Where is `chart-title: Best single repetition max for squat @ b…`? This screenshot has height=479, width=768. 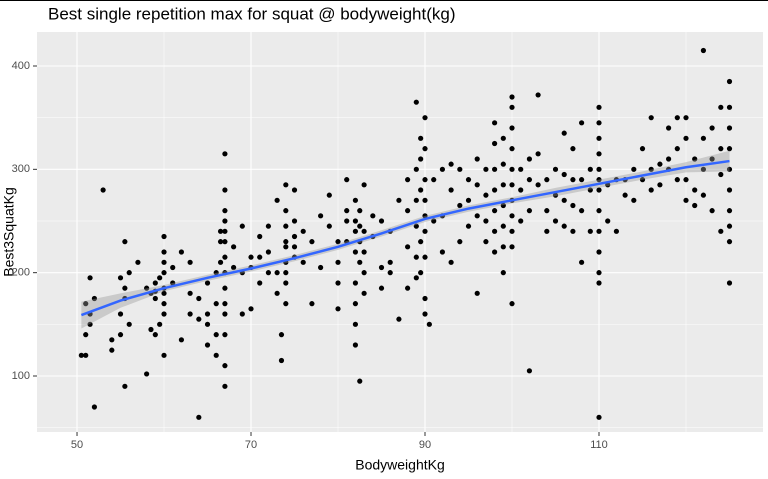
chart-title: Best single repetition max for squat @ b… is located at coordinates (252, 13).